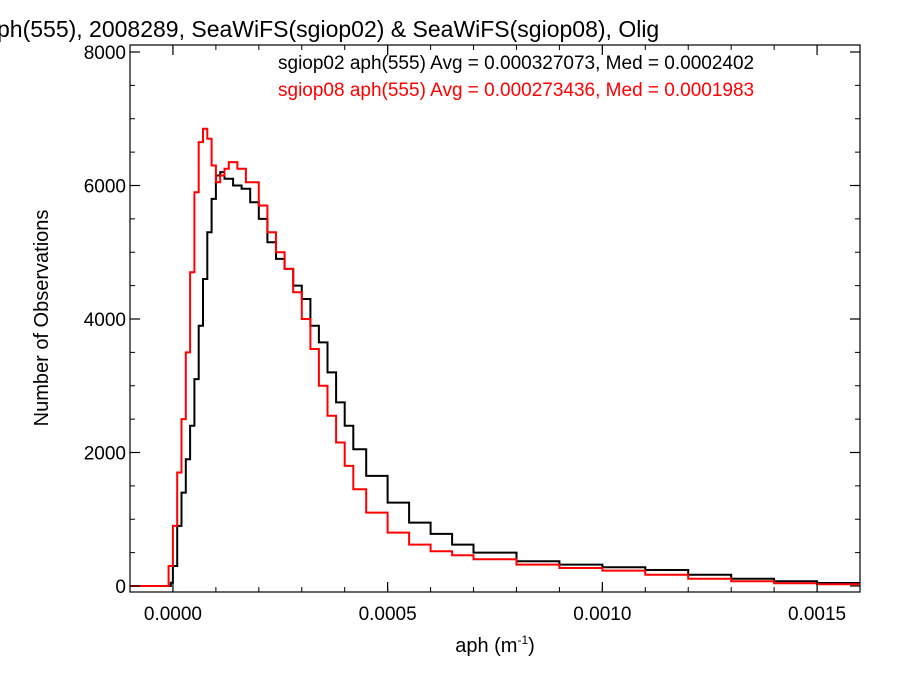 Image resolution: width=900 pixels, height=675 pixels. I want to click on y-tick-label-3: 6000, so click(105, 187).